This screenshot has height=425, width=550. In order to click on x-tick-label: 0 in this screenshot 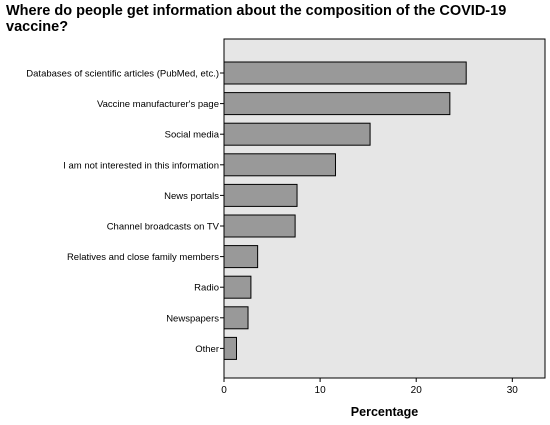, I will do `click(224, 390)`.